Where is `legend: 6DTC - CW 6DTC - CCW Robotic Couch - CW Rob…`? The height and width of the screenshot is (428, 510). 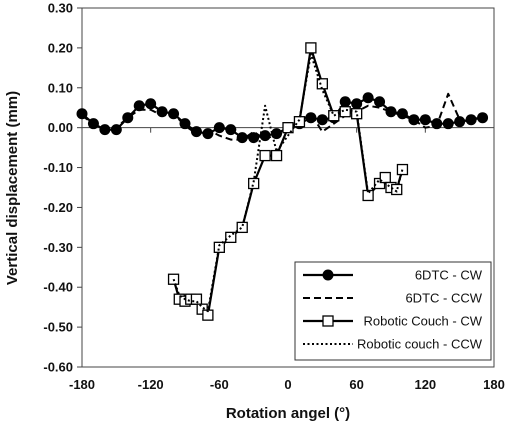 legend: 6DTC - CW 6DTC - CCW Robotic Couch - CW Rob… is located at coordinates (393, 311).